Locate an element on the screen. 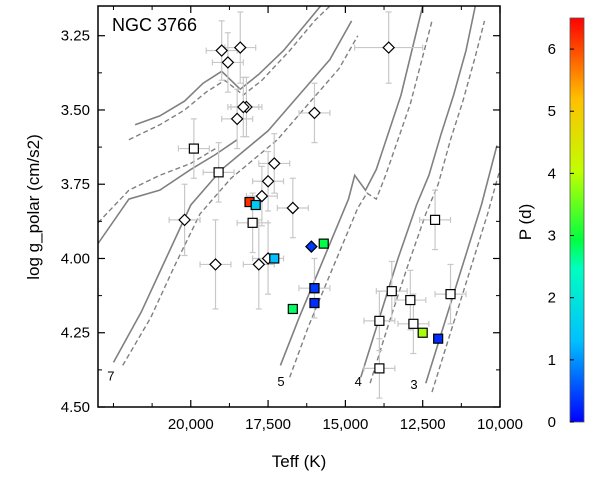 The image size is (600, 481). colorbar is located at coordinates (577, 220).